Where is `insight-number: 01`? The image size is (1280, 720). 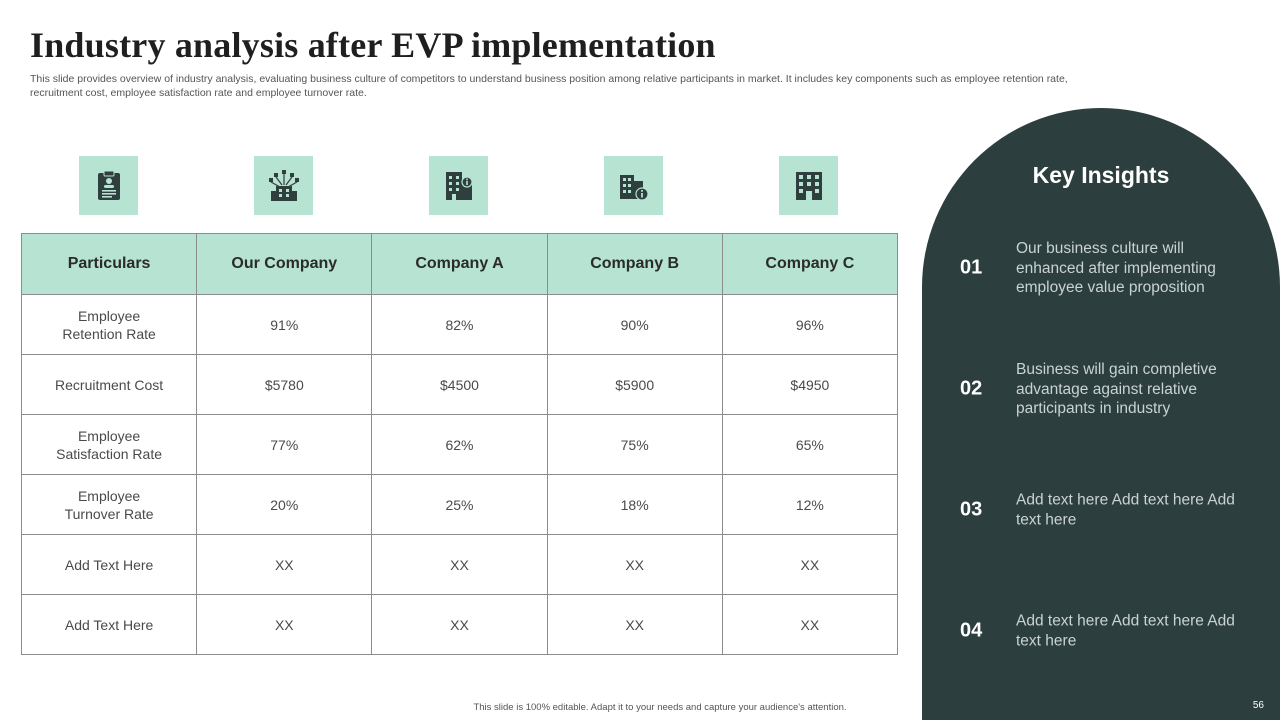 insight-number: 01 is located at coordinates (971, 267).